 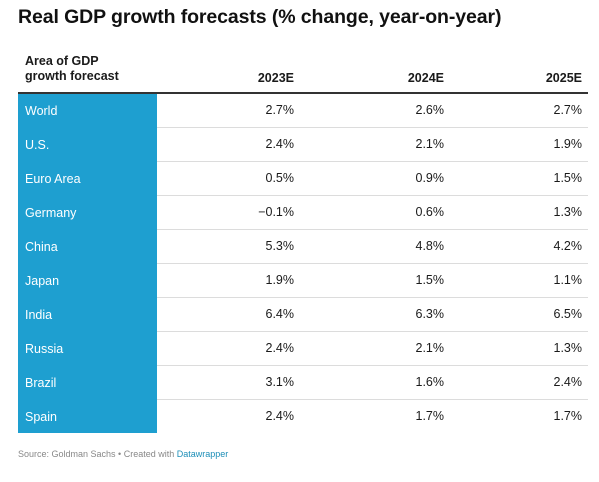 What do you see at coordinates (303, 349) in the screenshot?
I see `table-row: Russia 2.4% 2.1% 1.3%` at bounding box center [303, 349].